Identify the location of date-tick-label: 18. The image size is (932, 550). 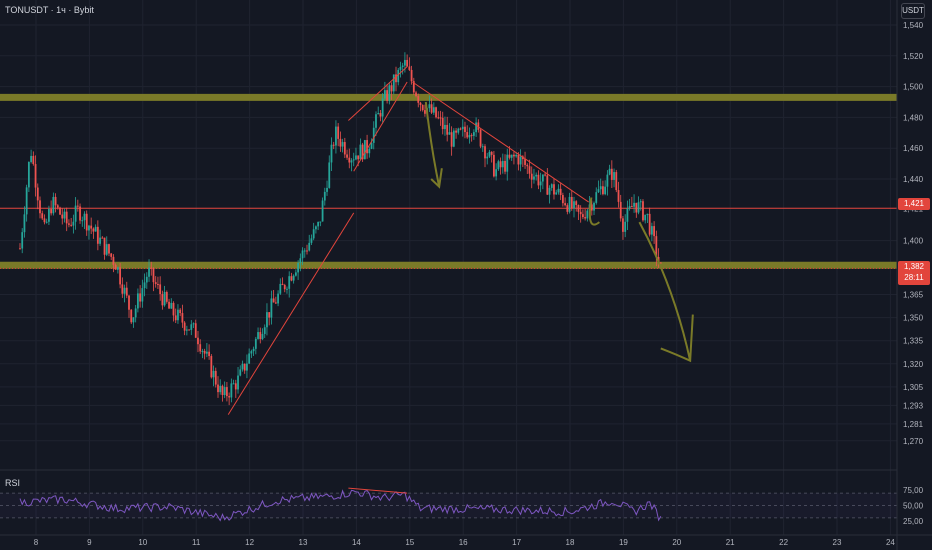
(570, 542).